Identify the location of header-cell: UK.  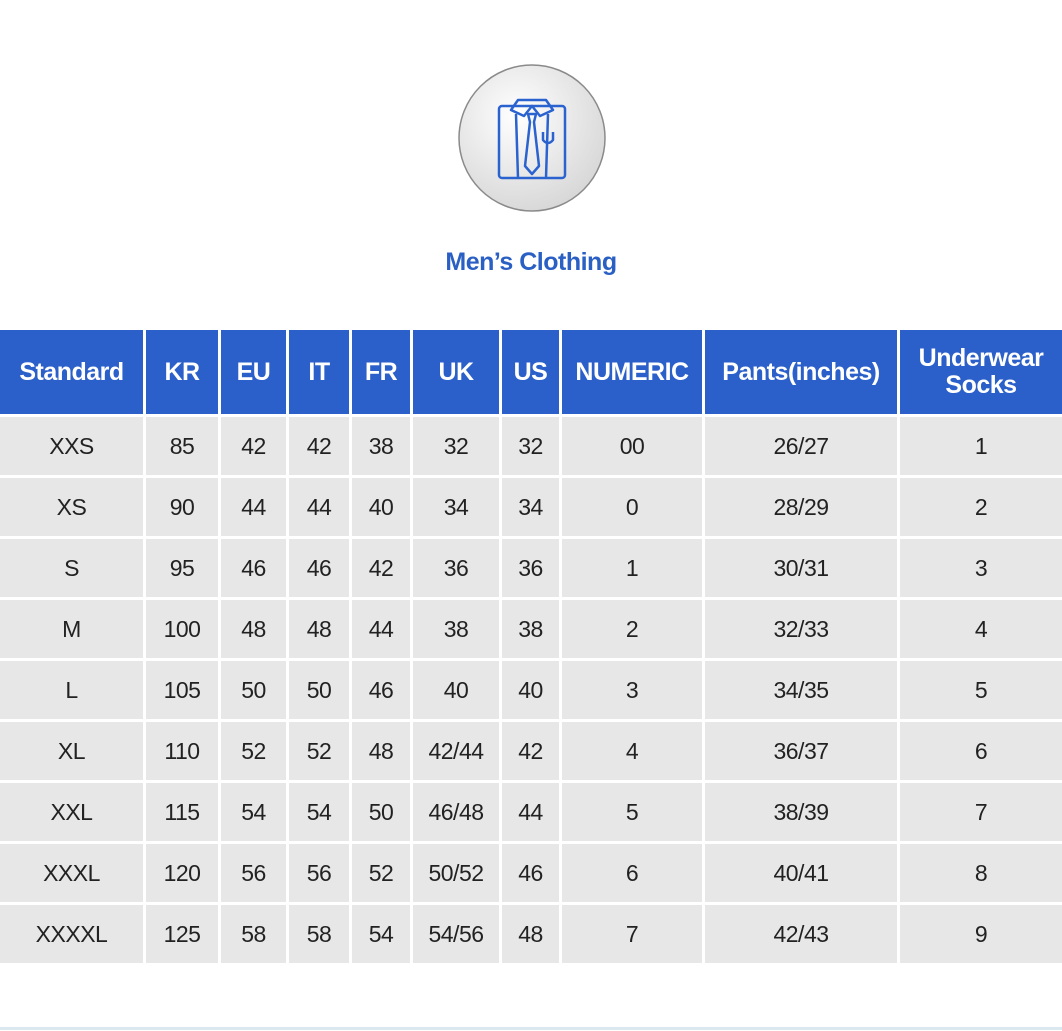
(456, 372).